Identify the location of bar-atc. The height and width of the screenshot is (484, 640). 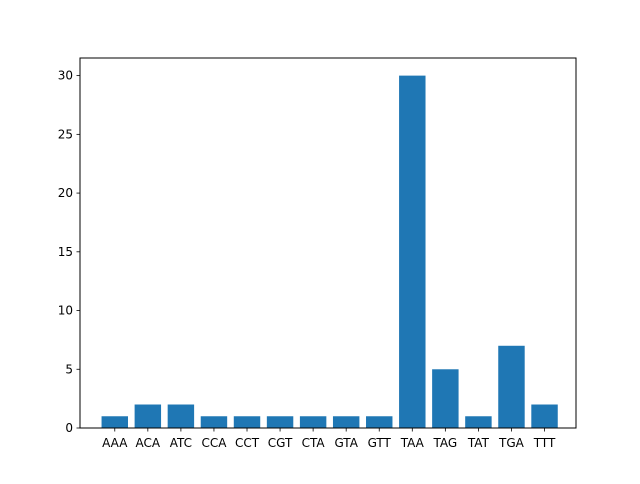
(181, 416).